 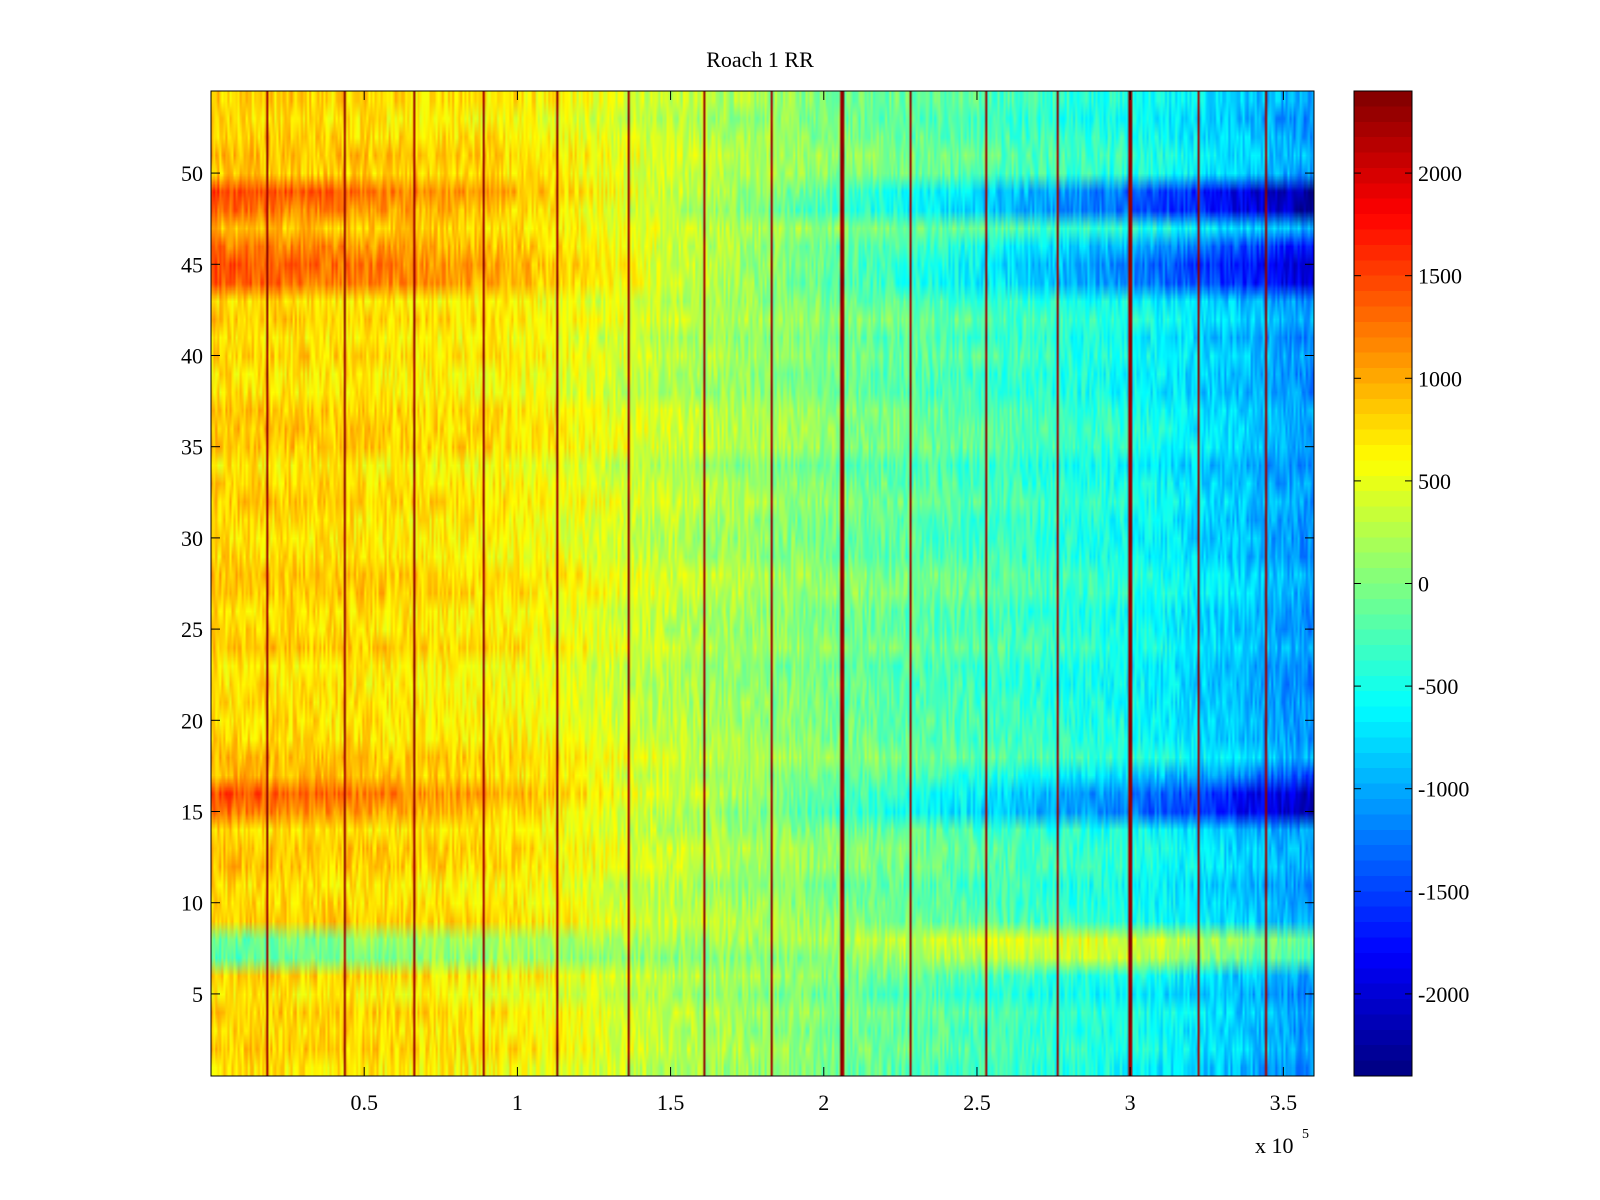 What do you see at coordinates (1440, 276) in the screenshot?
I see `colorbar-tick-label: 1500` at bounding box center [1440, 276].